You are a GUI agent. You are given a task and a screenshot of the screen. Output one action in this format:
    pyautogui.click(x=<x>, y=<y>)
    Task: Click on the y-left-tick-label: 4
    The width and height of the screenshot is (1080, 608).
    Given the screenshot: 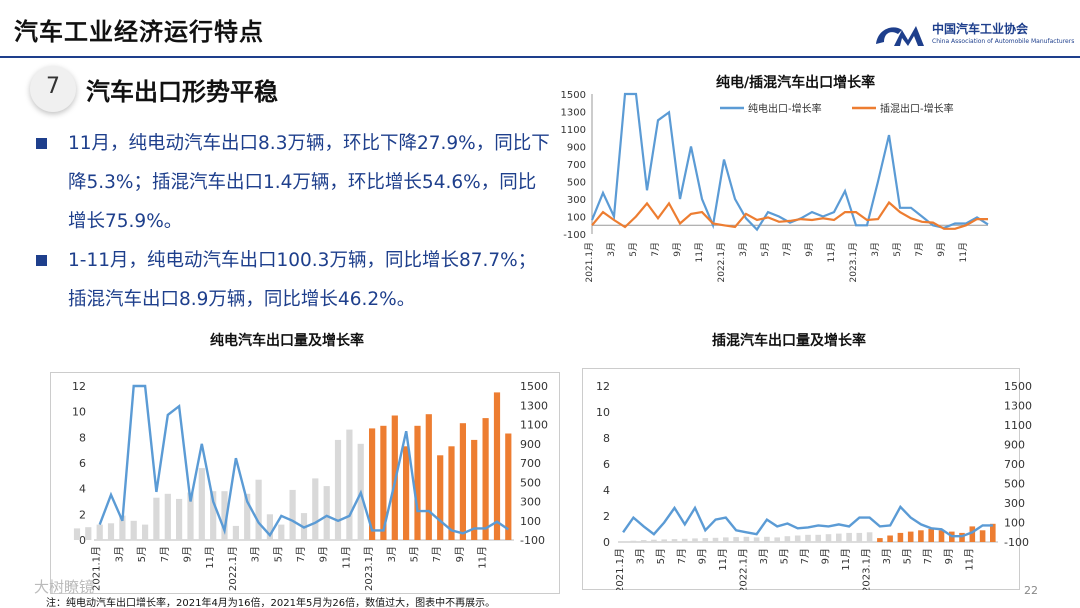 What is the action you would take?
    pyautogui.click(x=606, y=490)
    